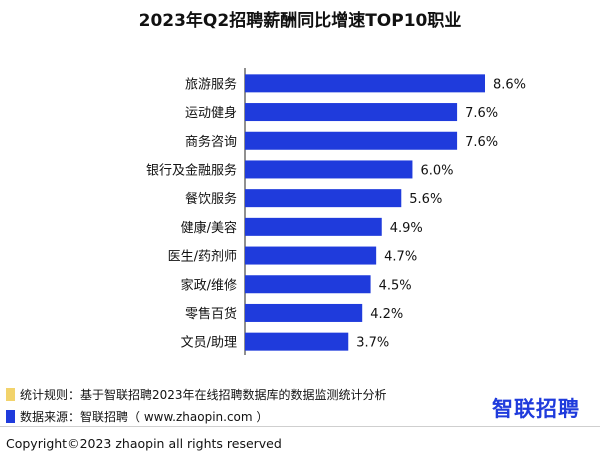 Image resolution: width=600 pixels, height=464 pixels. What do you see at coordinates (211, 113) in the screenshot?
I see `category-label: 运动健身` at bounding box center [211, 113].